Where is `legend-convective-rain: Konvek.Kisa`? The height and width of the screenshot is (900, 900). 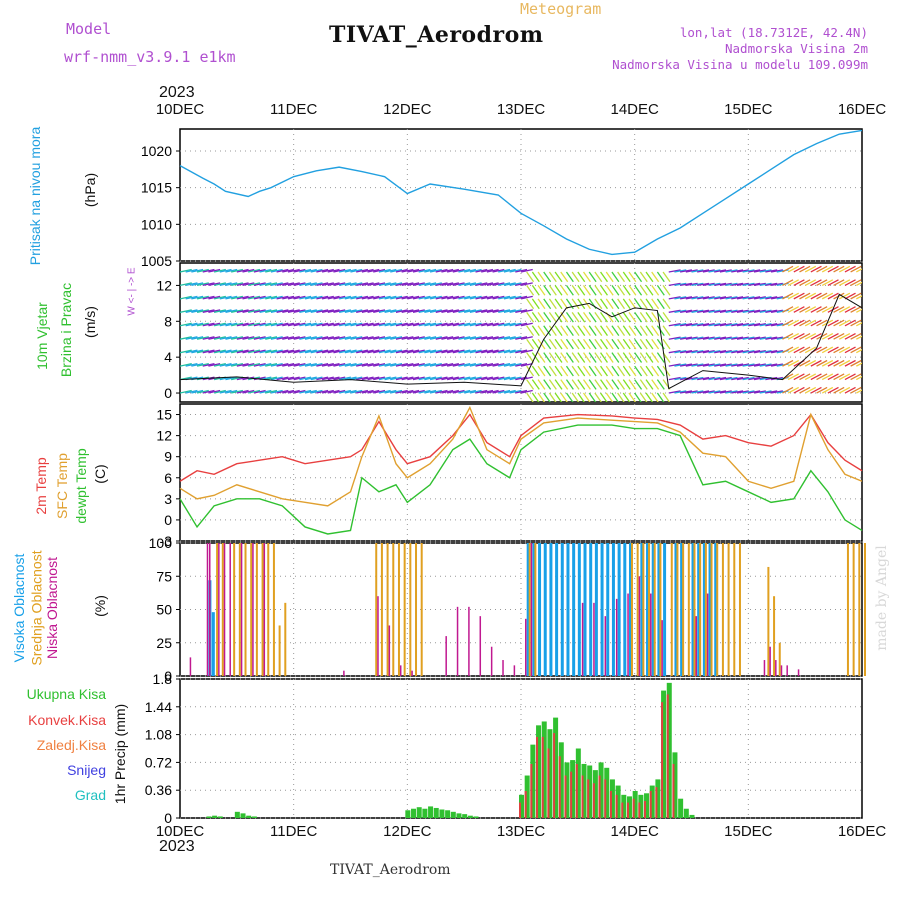 legend-convective-rain: Konvek.Kisa is located at coordinates (67, 720).